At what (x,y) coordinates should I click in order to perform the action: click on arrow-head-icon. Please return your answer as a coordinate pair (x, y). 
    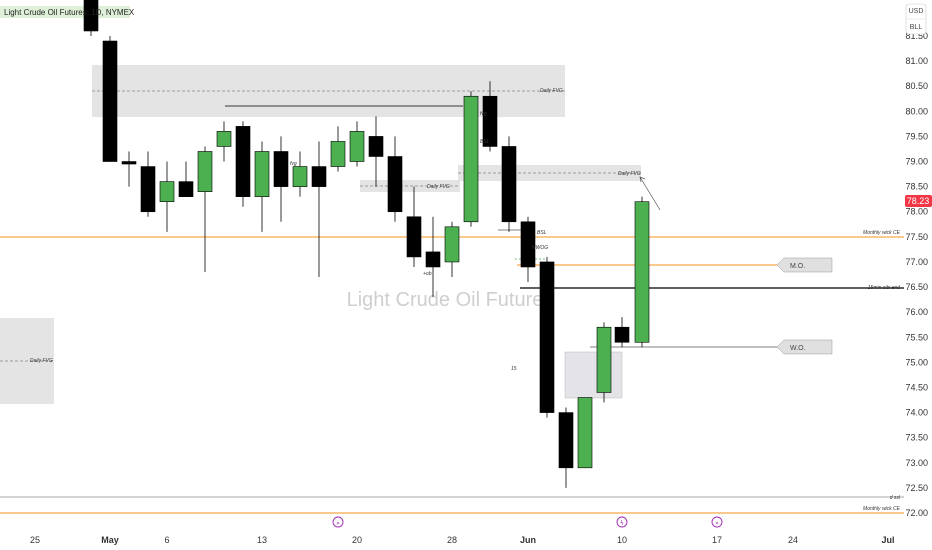
    Looking at the image, I should click on (642, 179).